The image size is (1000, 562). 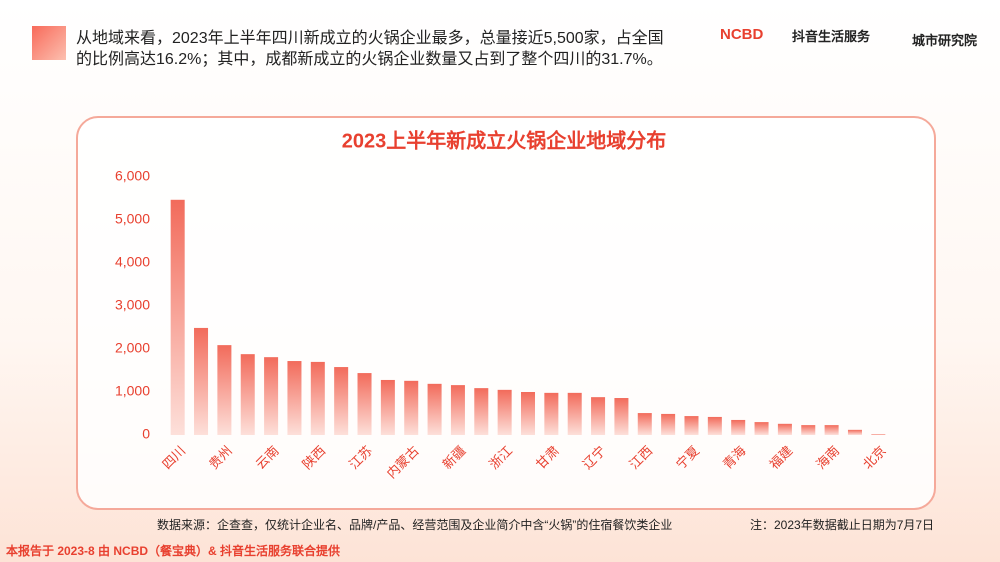 I want to click on footer: 本报告于 2023-8 由 NCBD（餐宝典）& 抖音生活服务联合提供, so click(x=173, y=551).